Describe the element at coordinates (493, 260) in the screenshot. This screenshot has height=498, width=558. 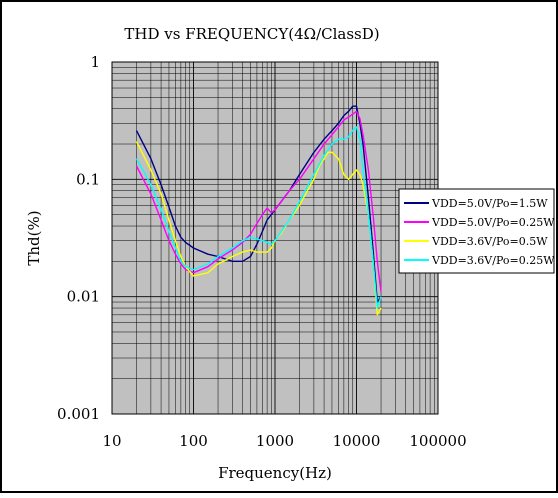
I see `legend-label: VDD=3.6V/Po=0.25W` at that location.